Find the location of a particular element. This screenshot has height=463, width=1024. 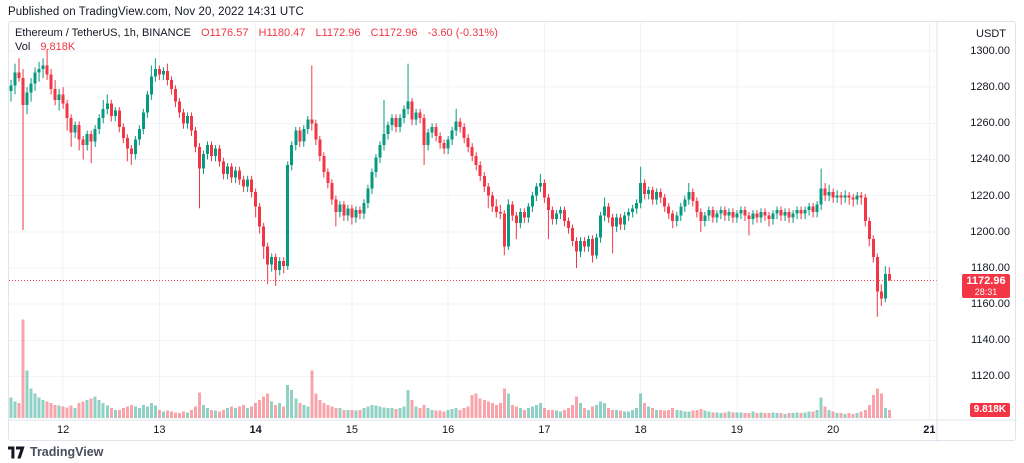

tradingview-logo-text: TradingView is located at coordinates (67, 452).